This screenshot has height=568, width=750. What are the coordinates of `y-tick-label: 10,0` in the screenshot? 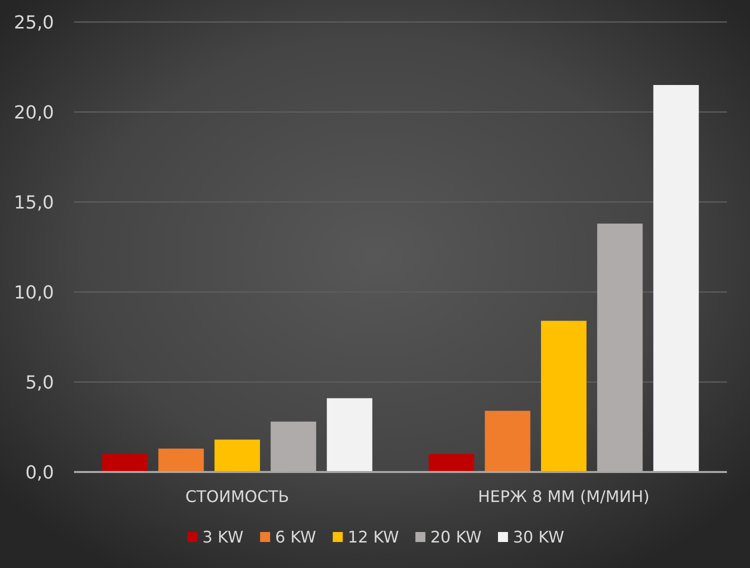 It's located at (34, 293).